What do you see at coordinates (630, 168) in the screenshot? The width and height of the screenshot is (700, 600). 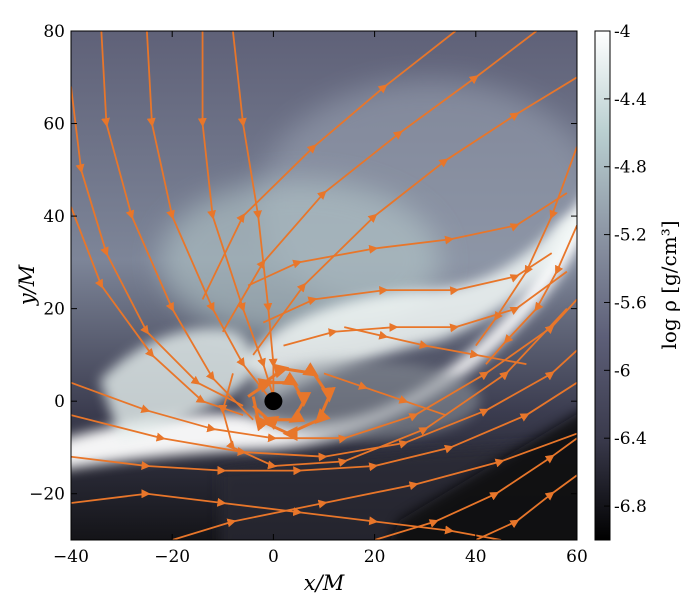 I see `colorbar-tick-label: -4.8` at bounding box center [630, 168].